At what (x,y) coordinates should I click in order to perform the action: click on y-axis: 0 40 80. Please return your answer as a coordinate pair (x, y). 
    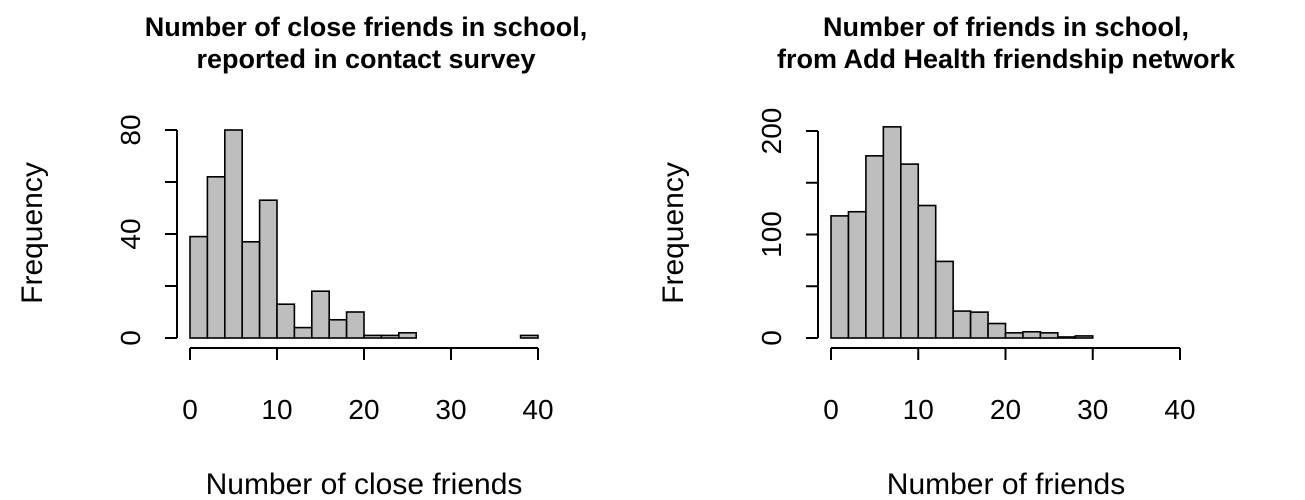
    Looking at the image, I should click on (146, 230).